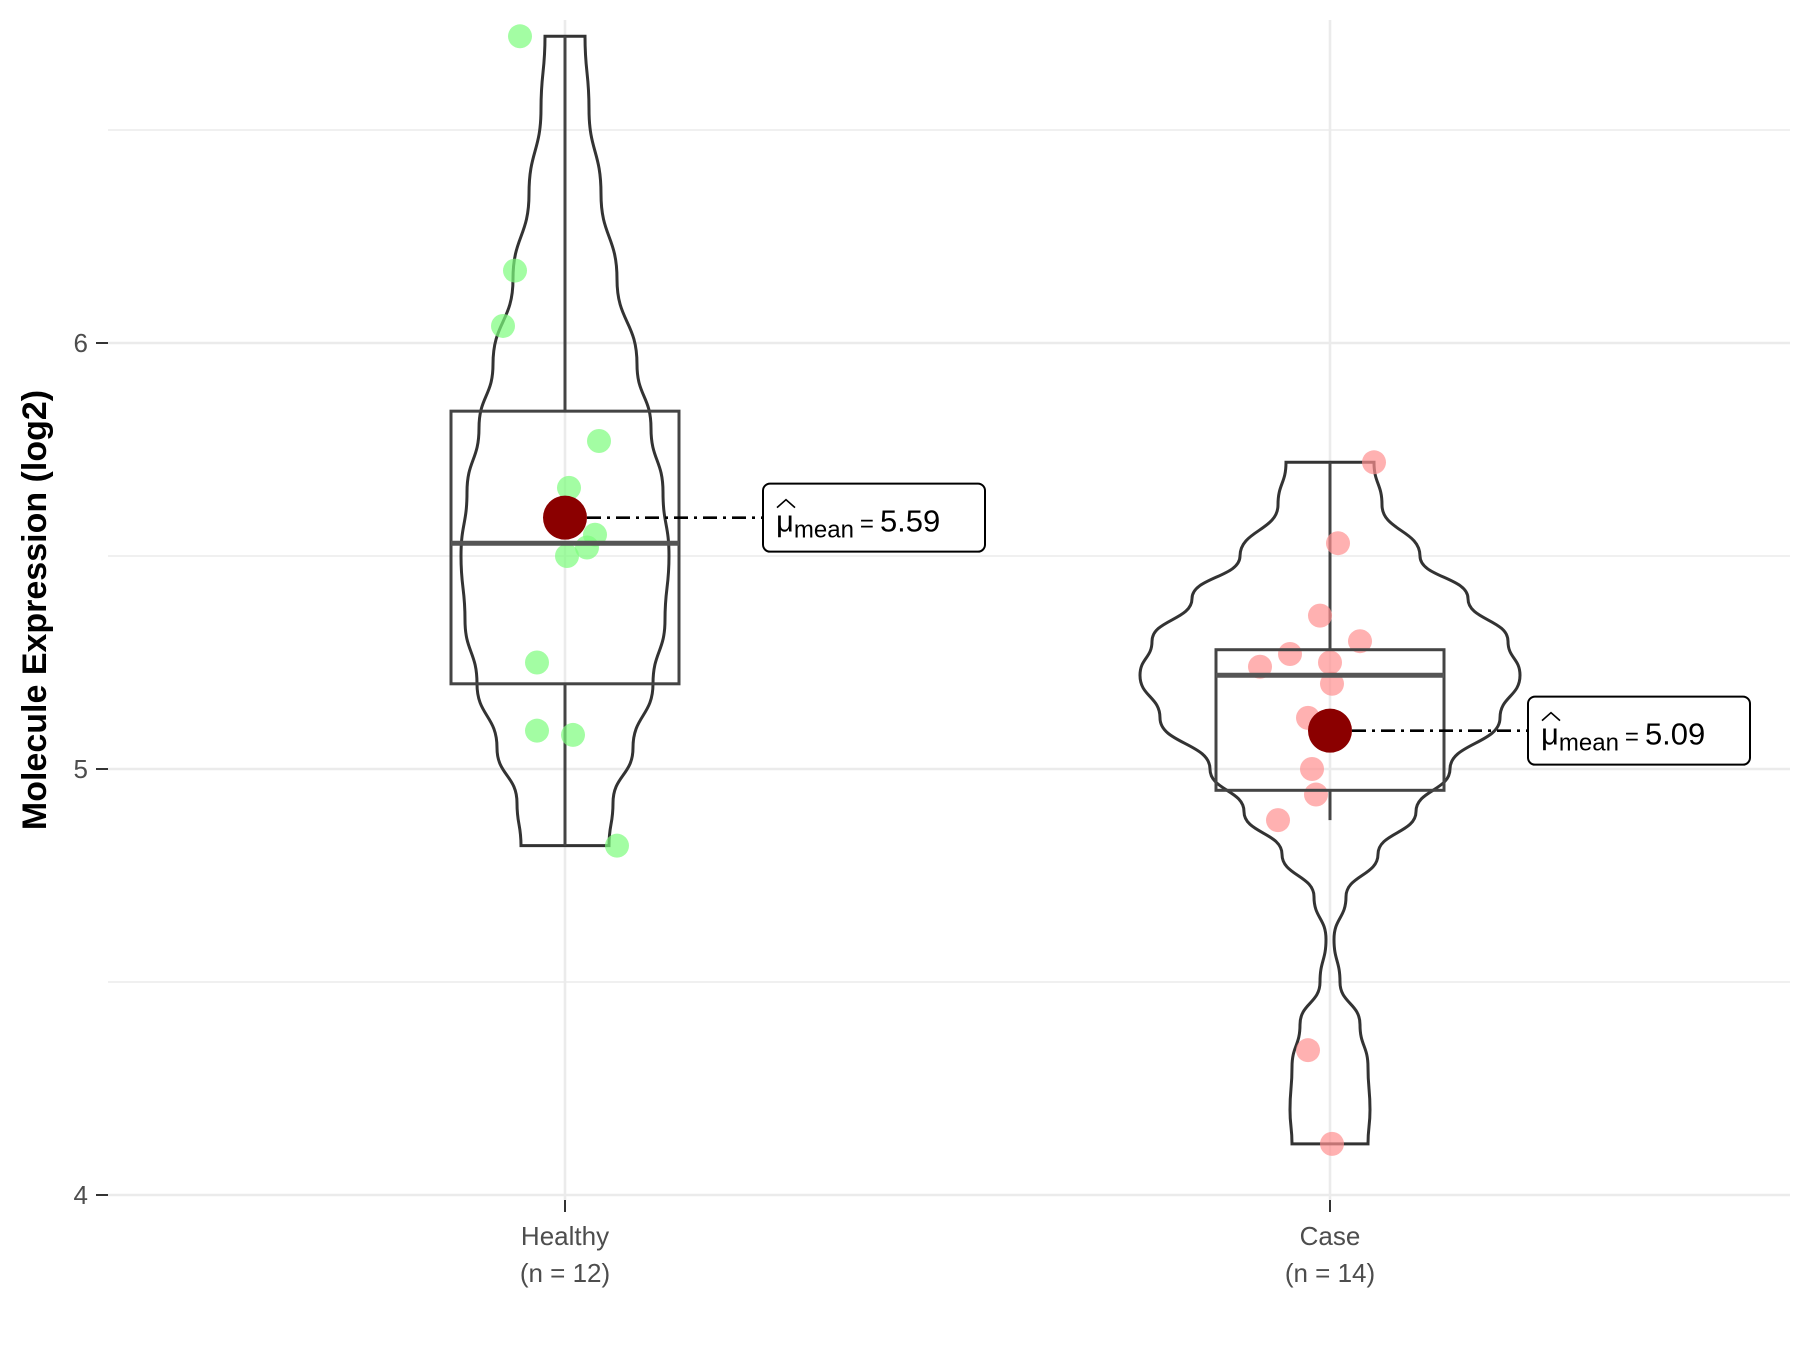  Describe the element at coordinates (1623, 737) in the screenshot. I see `mean-label: μmean = 5.09` at that location.